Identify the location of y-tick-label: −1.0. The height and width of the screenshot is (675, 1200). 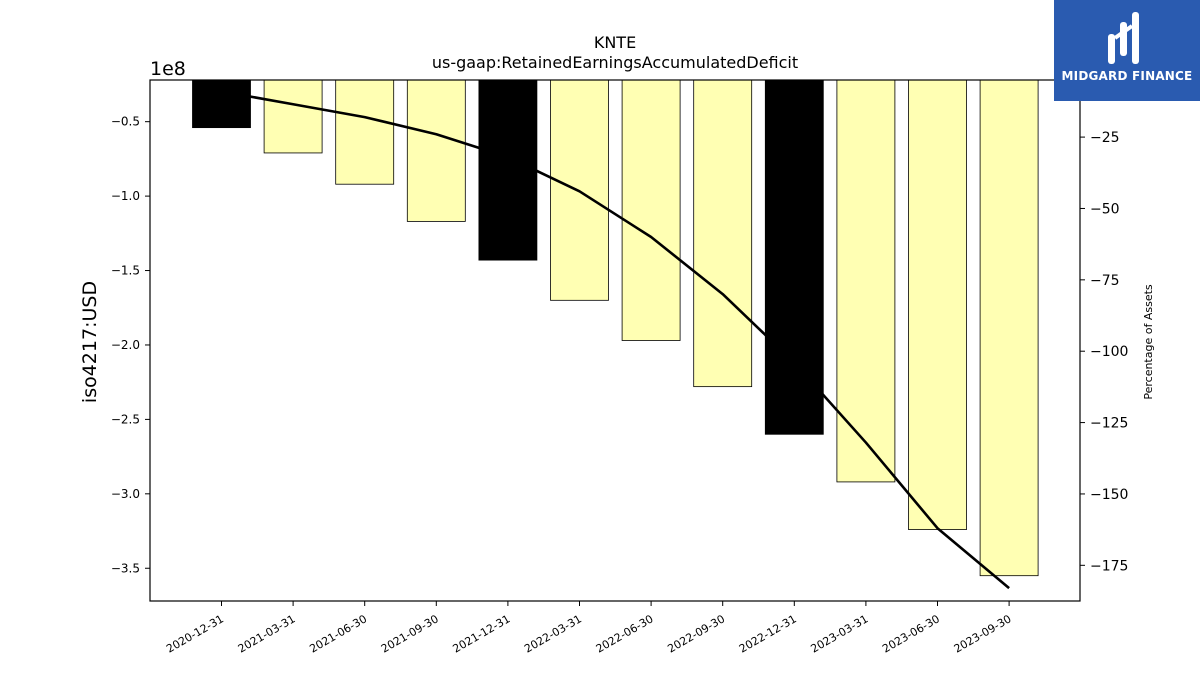
(125, 196).